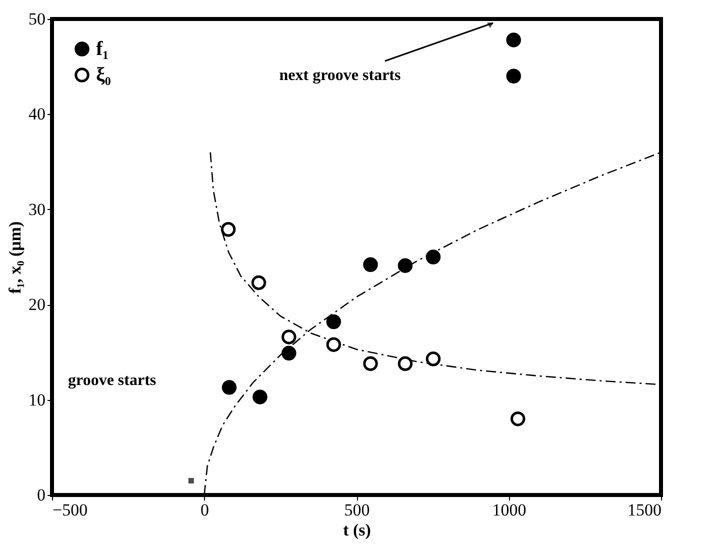 The height and width of the screenshot is (558, 727). Describe the element at coordinates (112, 380) in the screenshot. I see `annotation: groove starts` at that location.